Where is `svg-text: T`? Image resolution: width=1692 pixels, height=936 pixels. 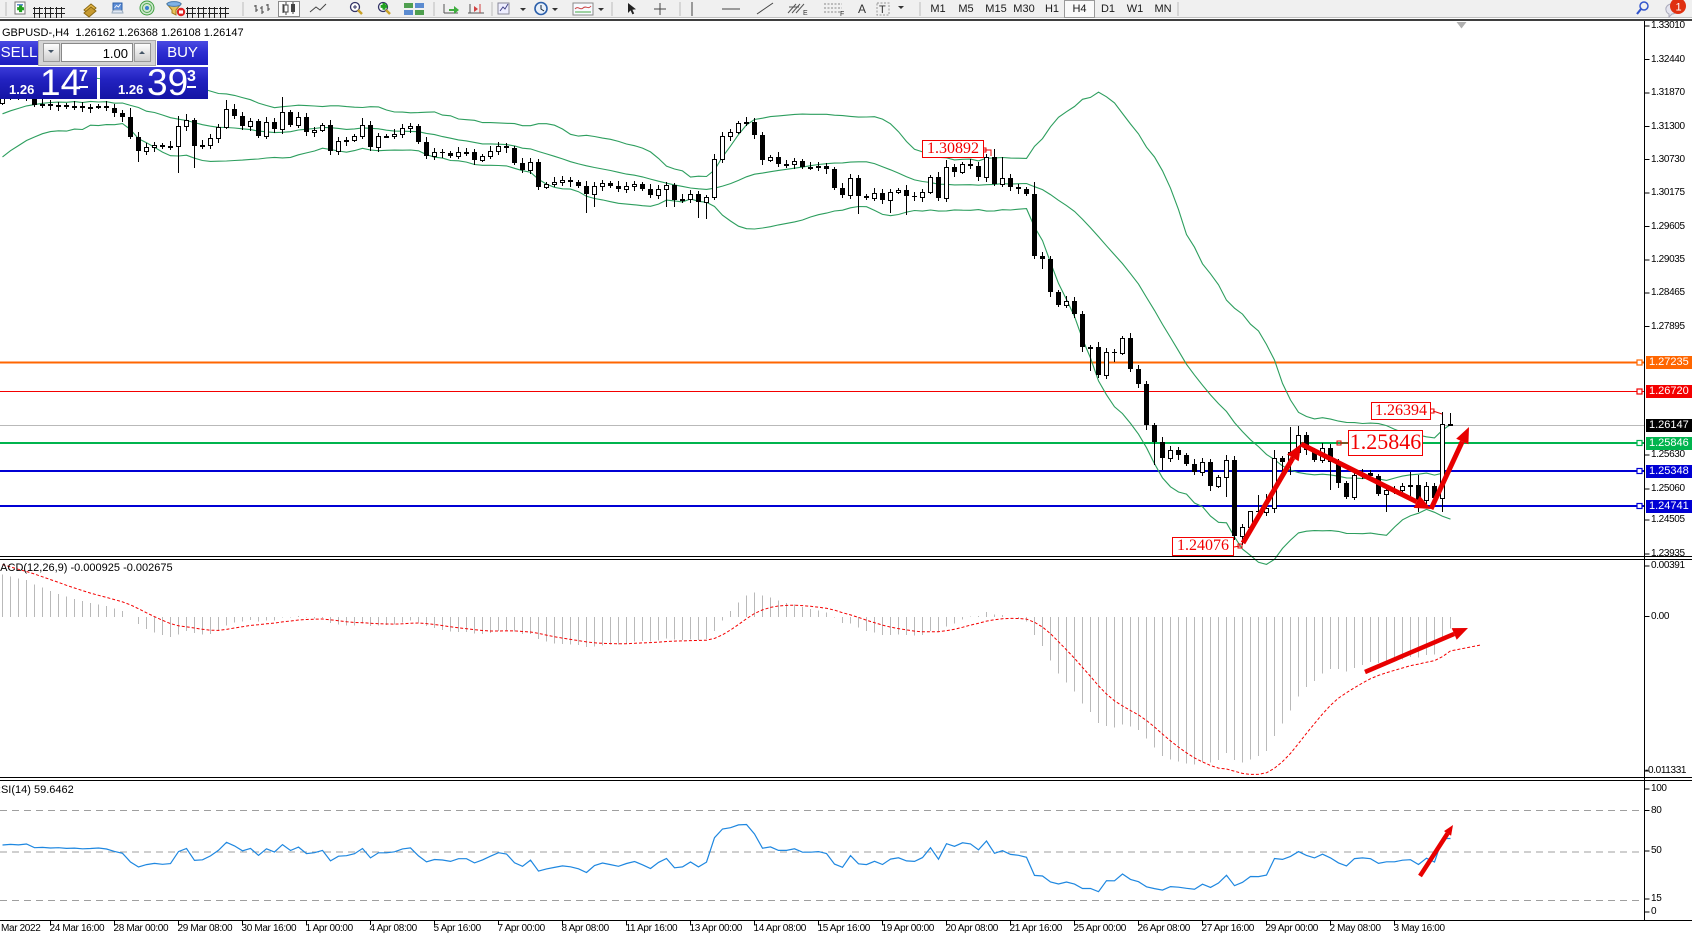
svg-text: T is located at coordinates (882, 10).